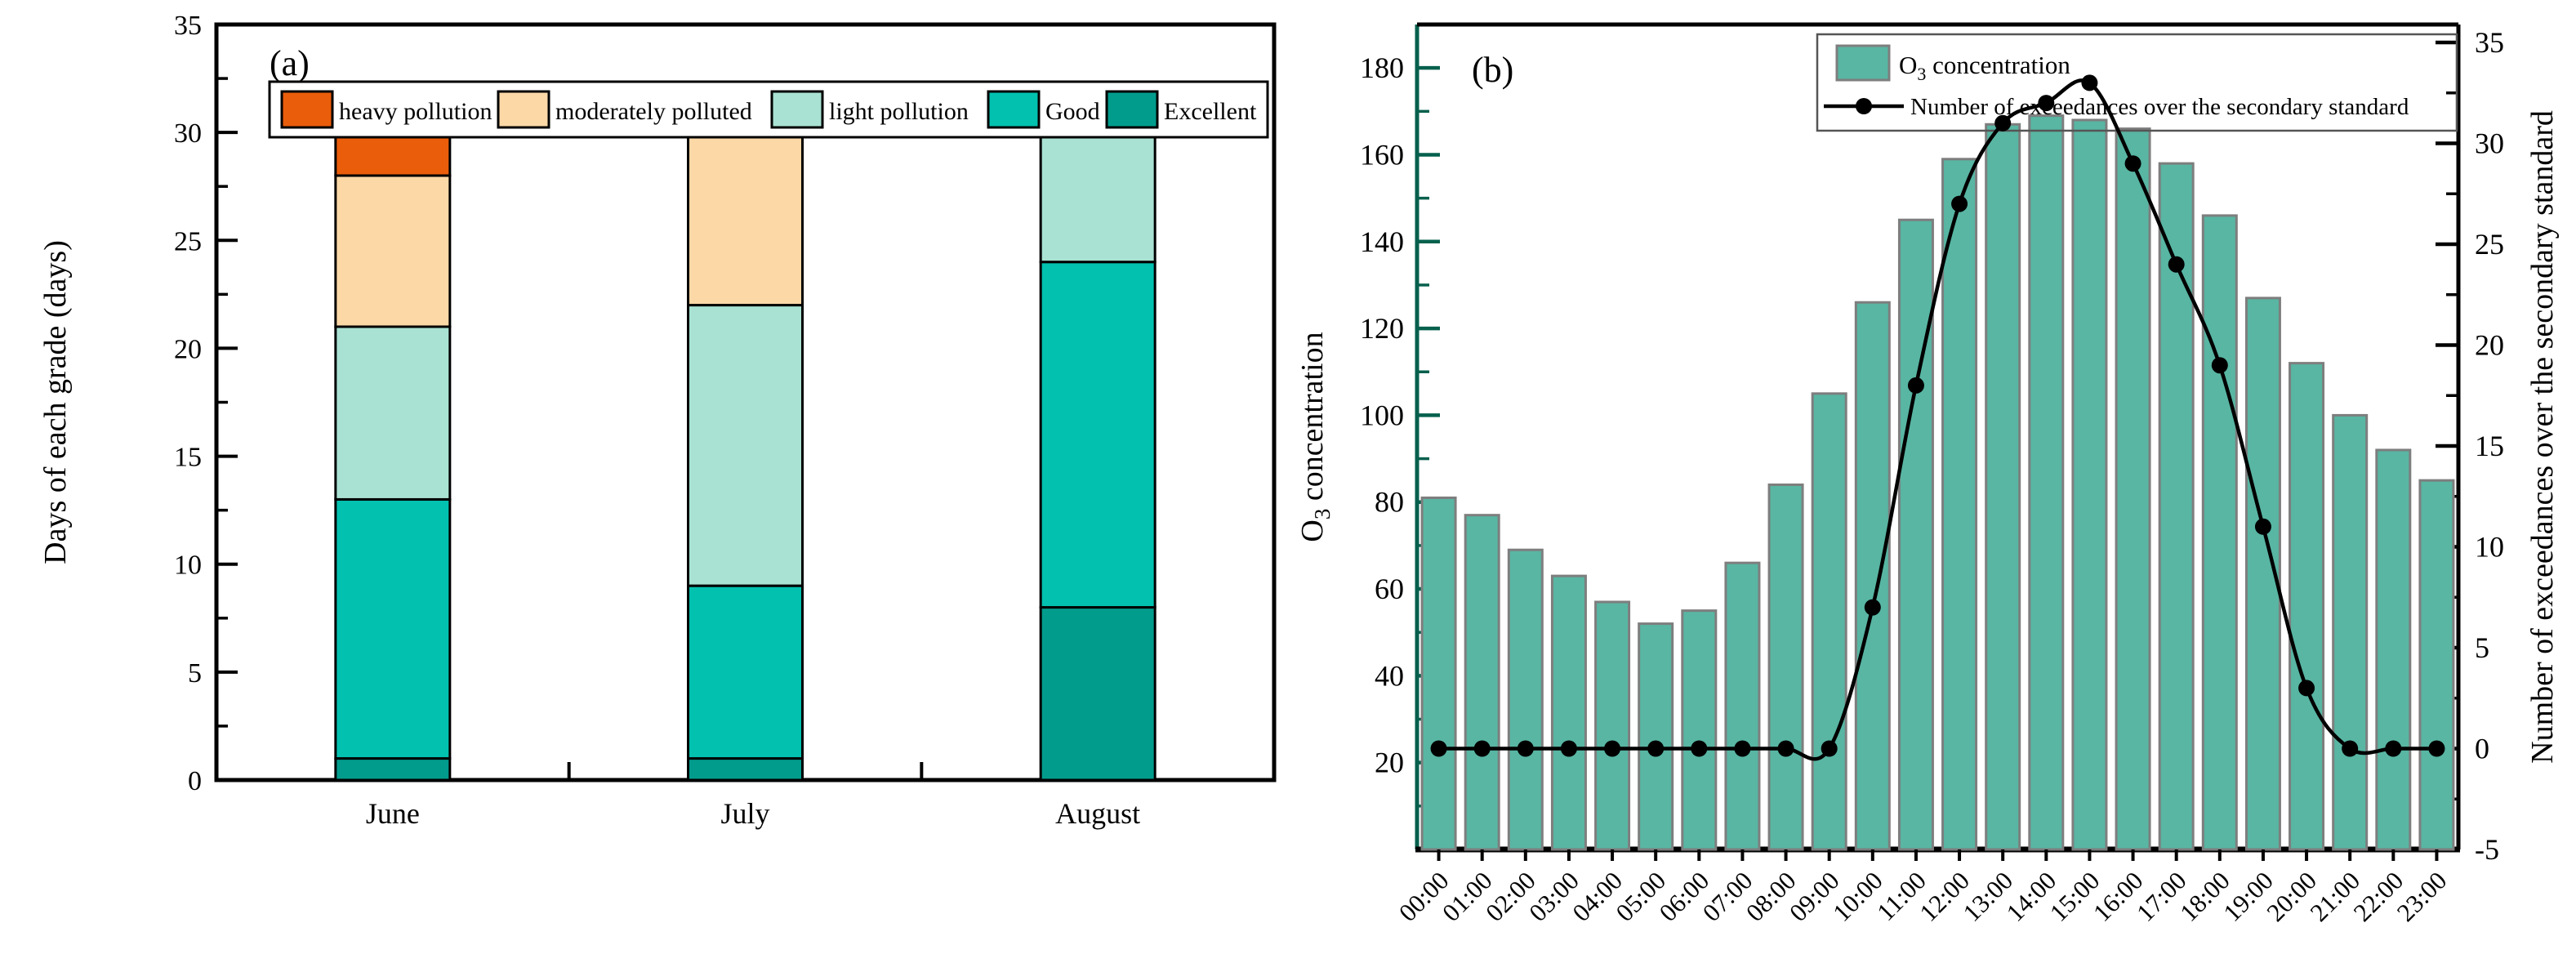  Describe the element at coordinates (2248, 896) in the screenshot. I see `x-time-label: 19:00` at that location.